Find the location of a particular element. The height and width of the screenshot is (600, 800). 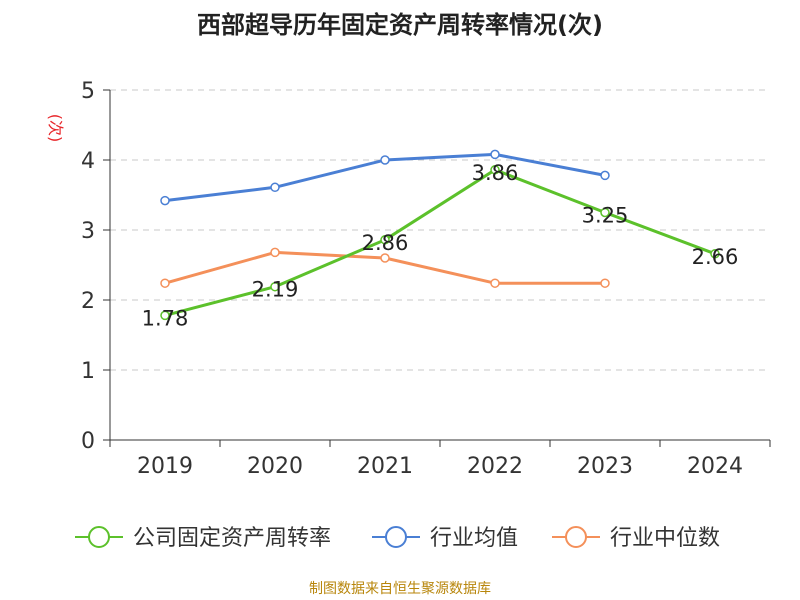

legend: 公司固定资产周转率 行业均值 行业中位数 is located at coordinates (397, 538).